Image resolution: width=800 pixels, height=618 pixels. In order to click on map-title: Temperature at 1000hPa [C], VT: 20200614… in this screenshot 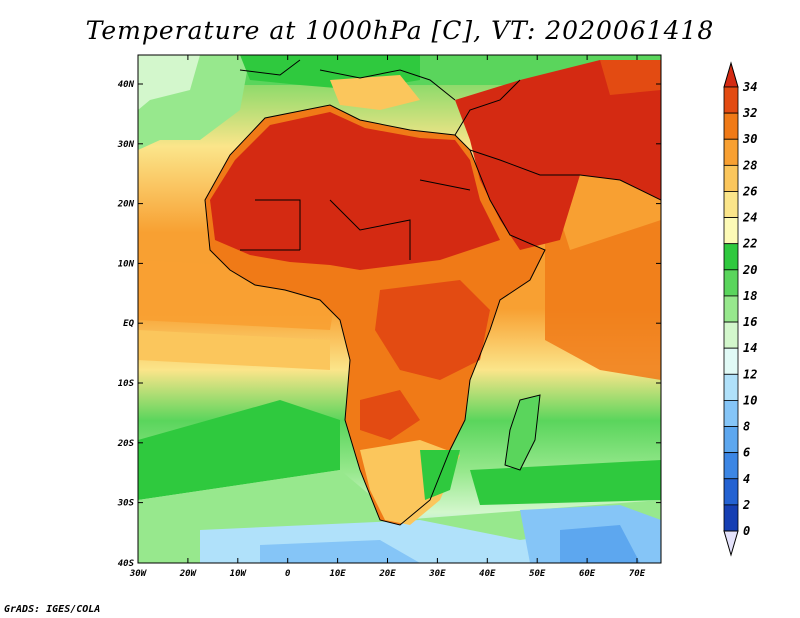, I will do `click(400, 30)`.